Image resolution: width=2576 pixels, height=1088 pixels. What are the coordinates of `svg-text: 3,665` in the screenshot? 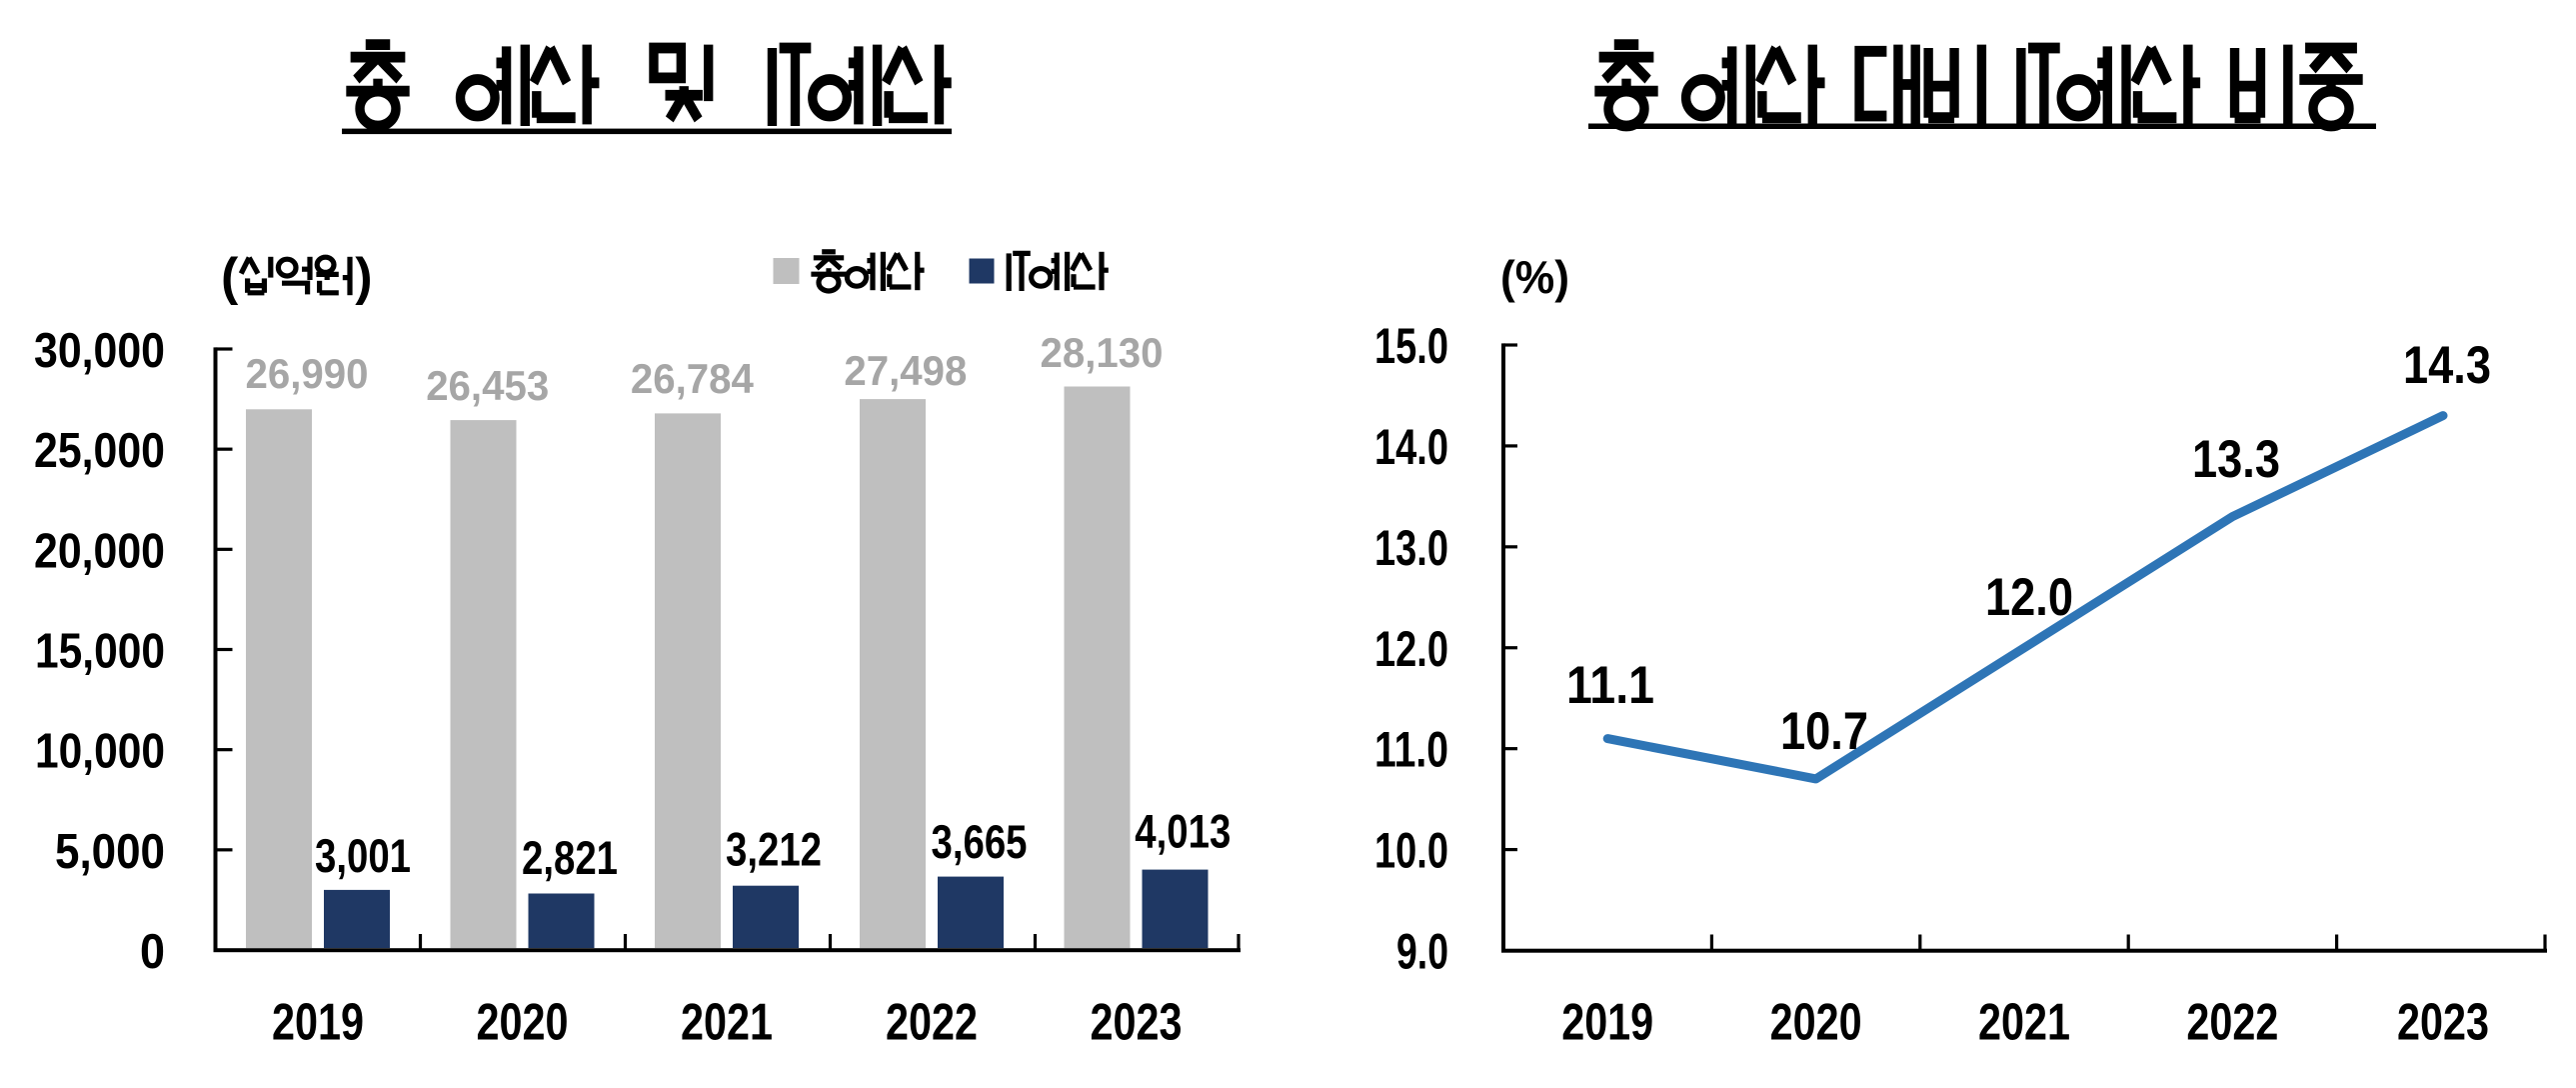 It's located at (980, 842).